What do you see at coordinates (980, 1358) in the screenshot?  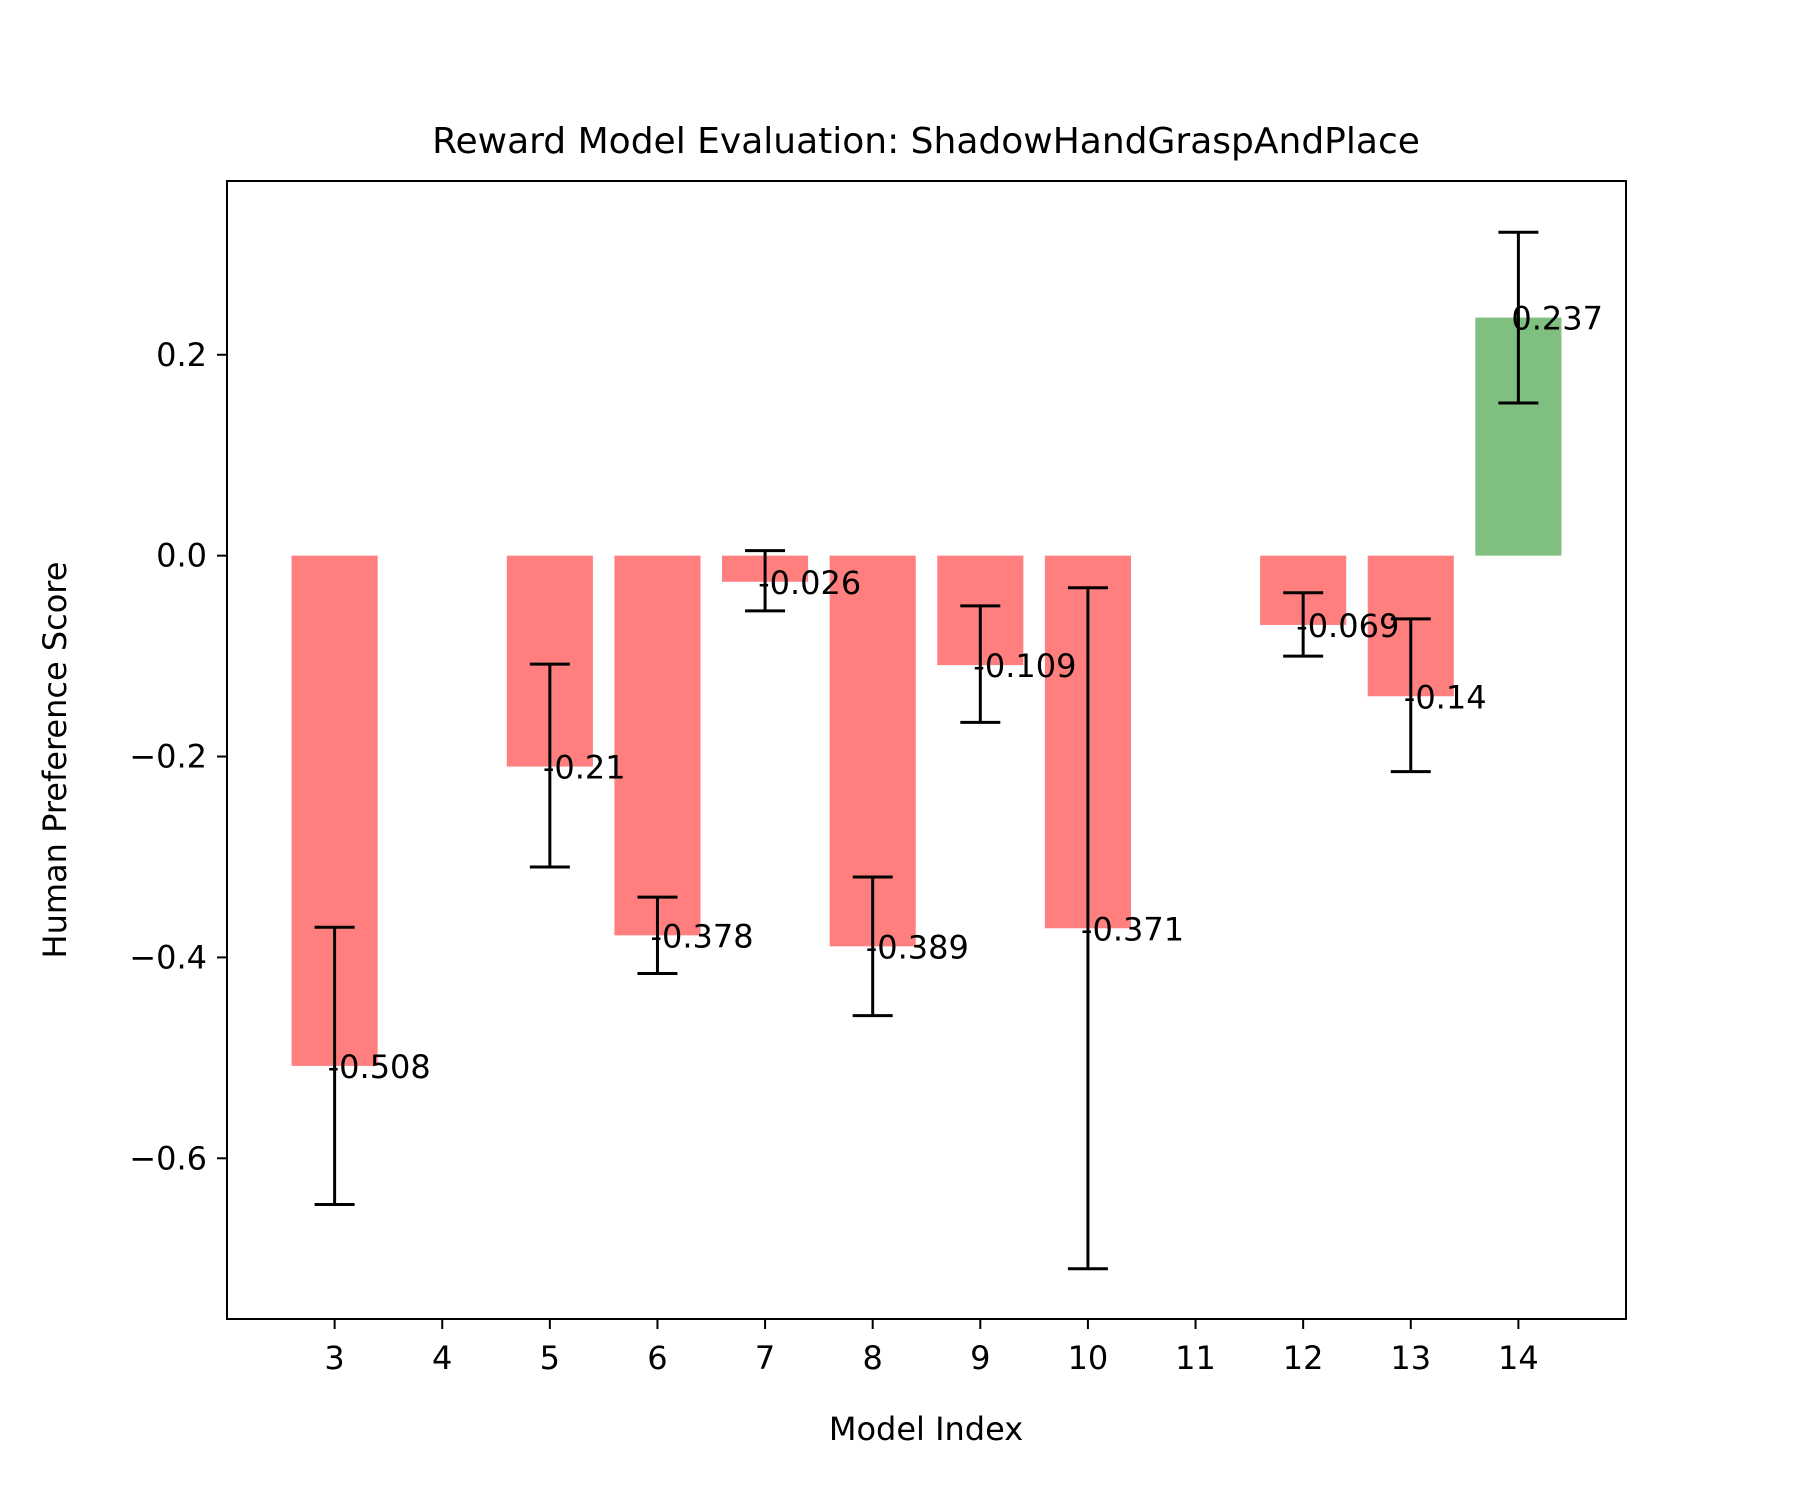 I see `x-tick-label: 9` at bounding box center [980, 1358].